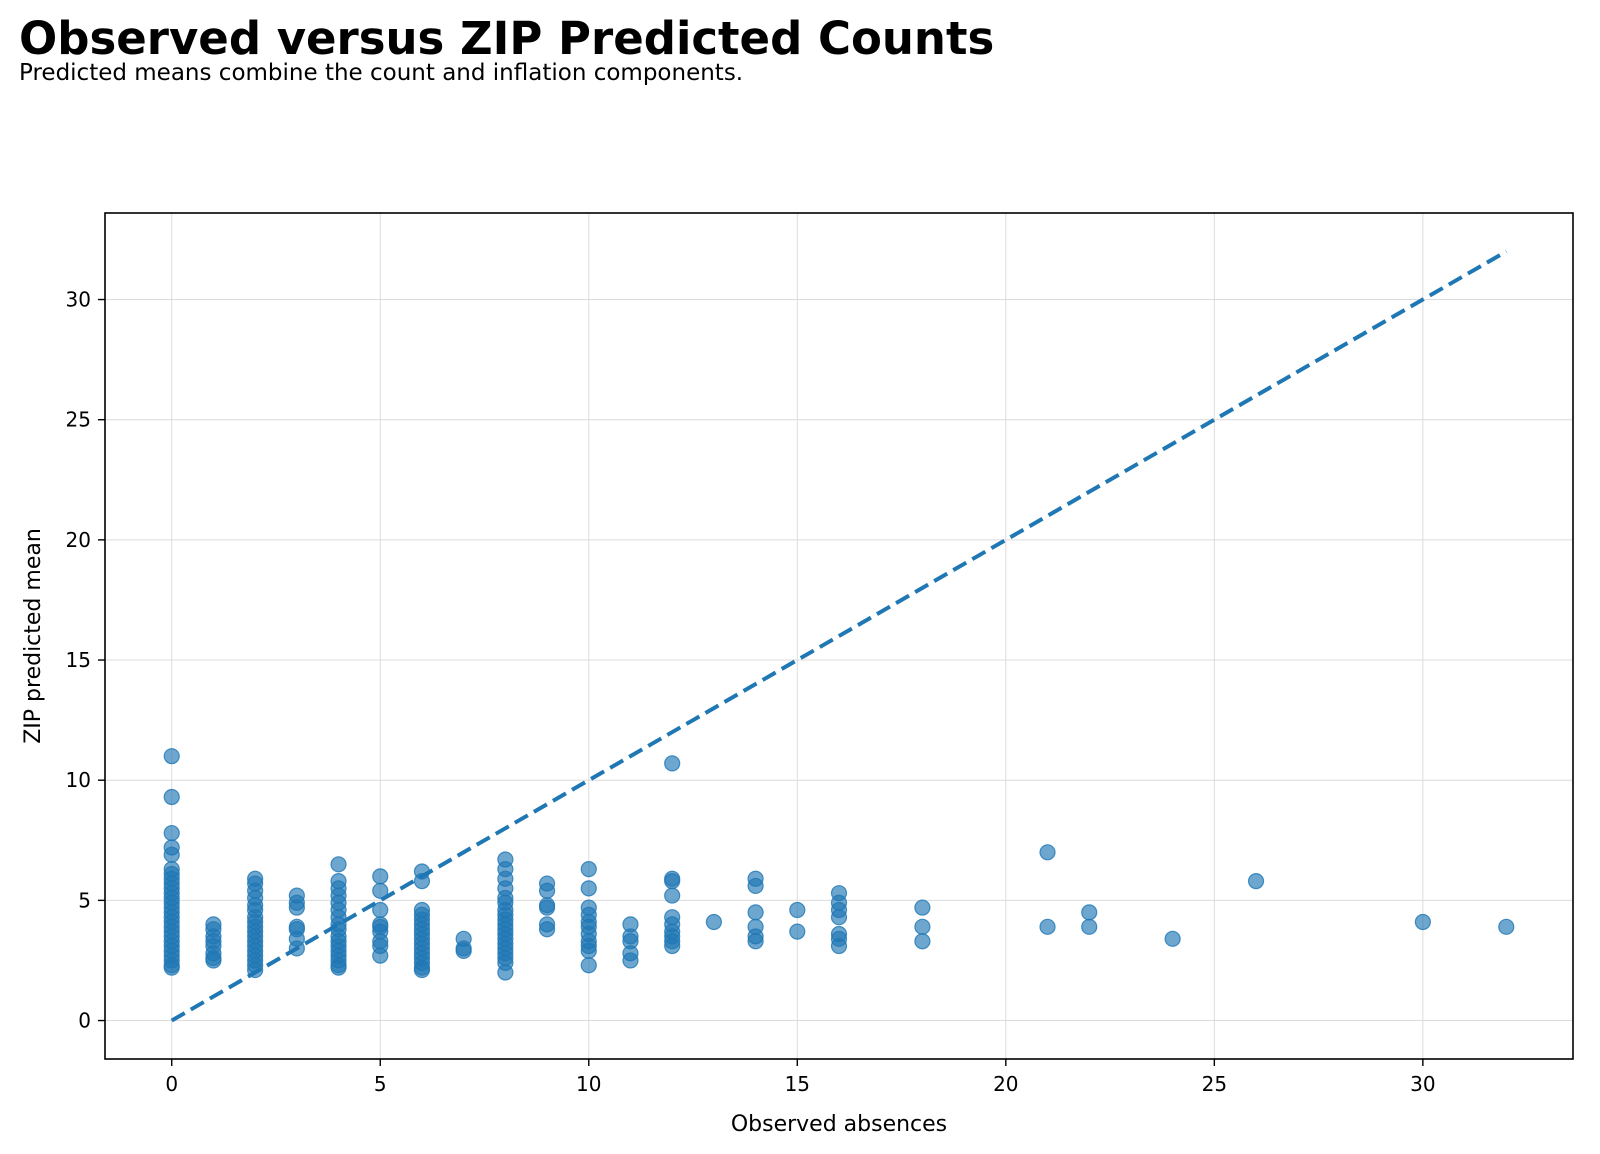 The width and height of the screenshot is (1600, 1154). What do you see at coordinates (78, 780) in the screenshot?
I see `y-tick-label: 10` at bounding box center [78, 780].